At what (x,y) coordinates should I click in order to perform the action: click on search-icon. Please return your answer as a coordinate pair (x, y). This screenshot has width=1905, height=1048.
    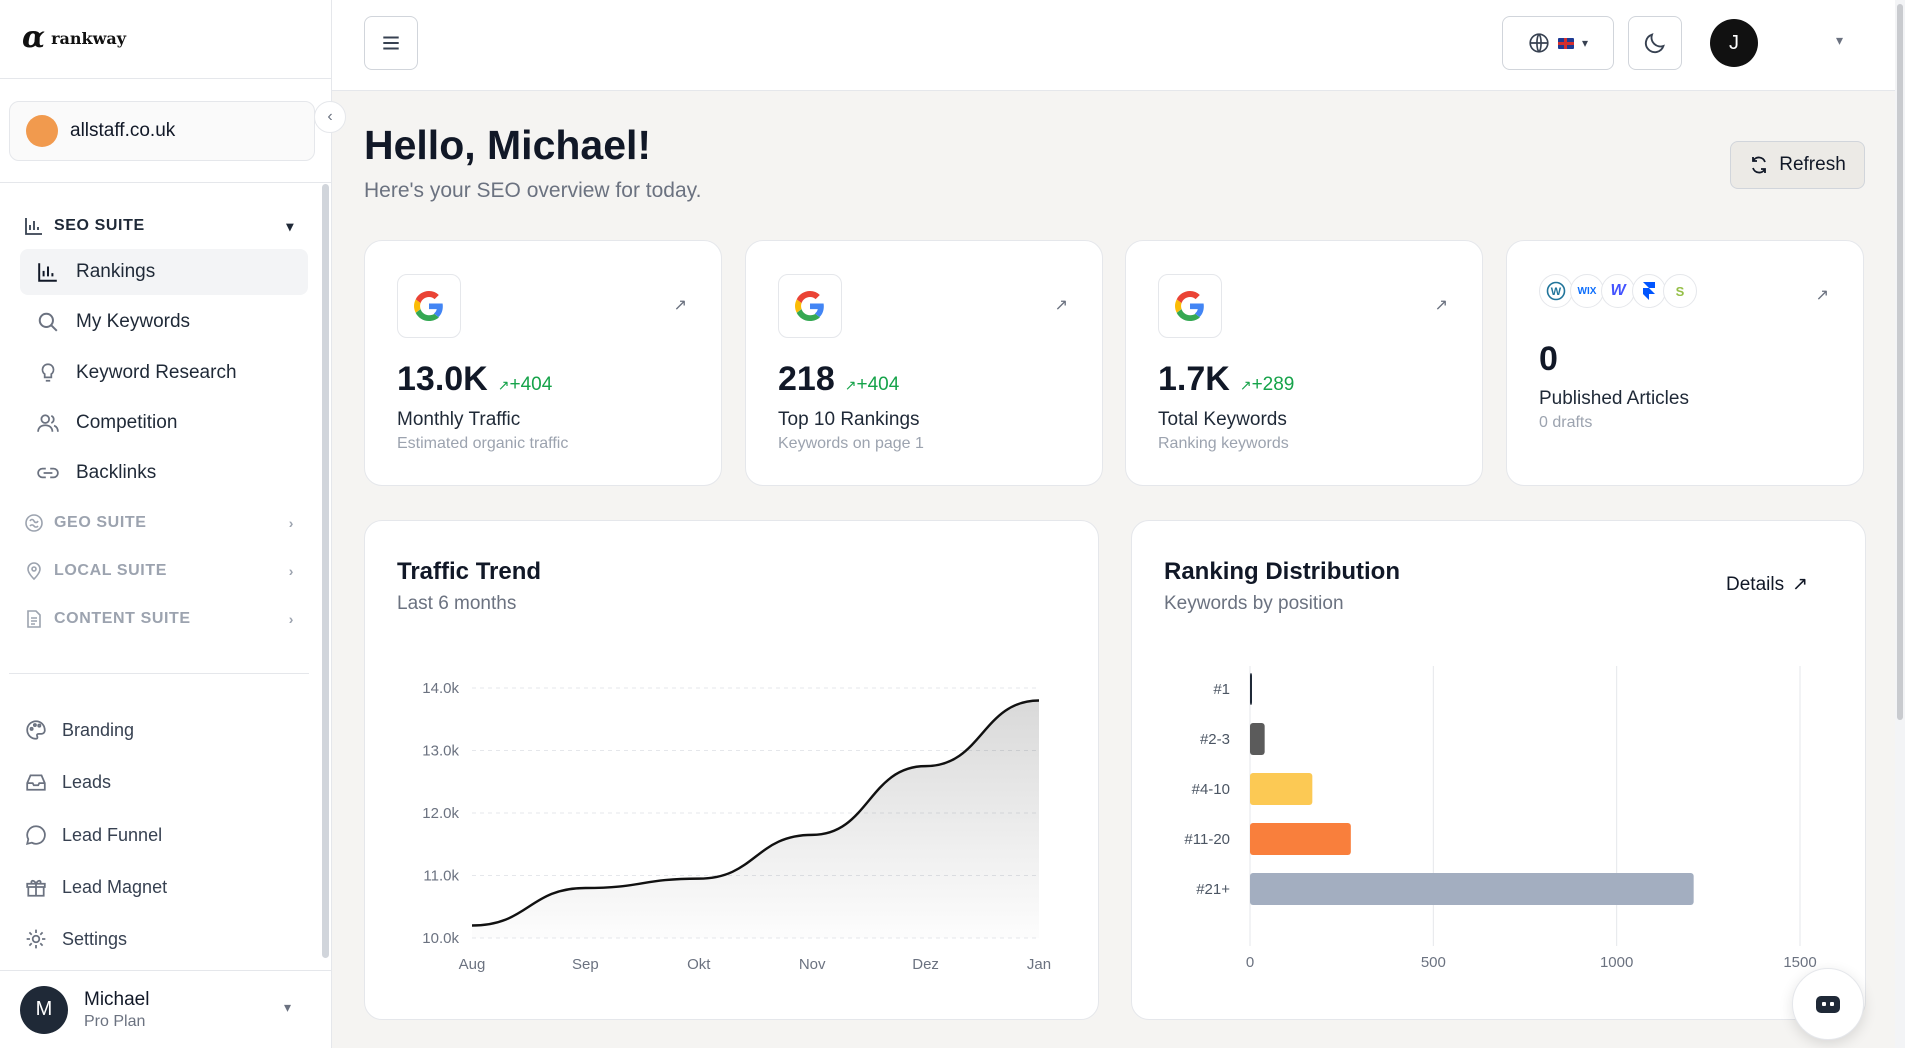
    Looking at the image, I should click on (48, 322).